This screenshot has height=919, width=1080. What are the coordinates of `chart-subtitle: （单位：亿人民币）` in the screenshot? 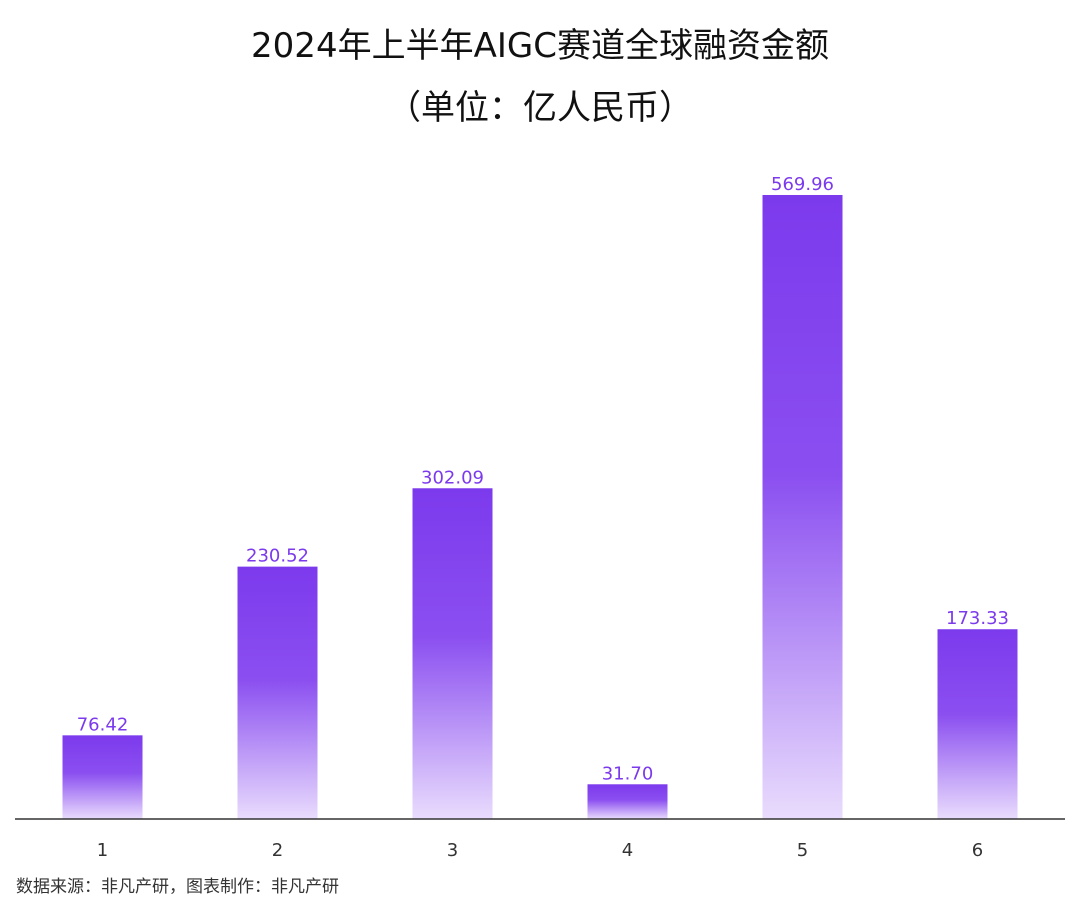 It's located at (540, 108).